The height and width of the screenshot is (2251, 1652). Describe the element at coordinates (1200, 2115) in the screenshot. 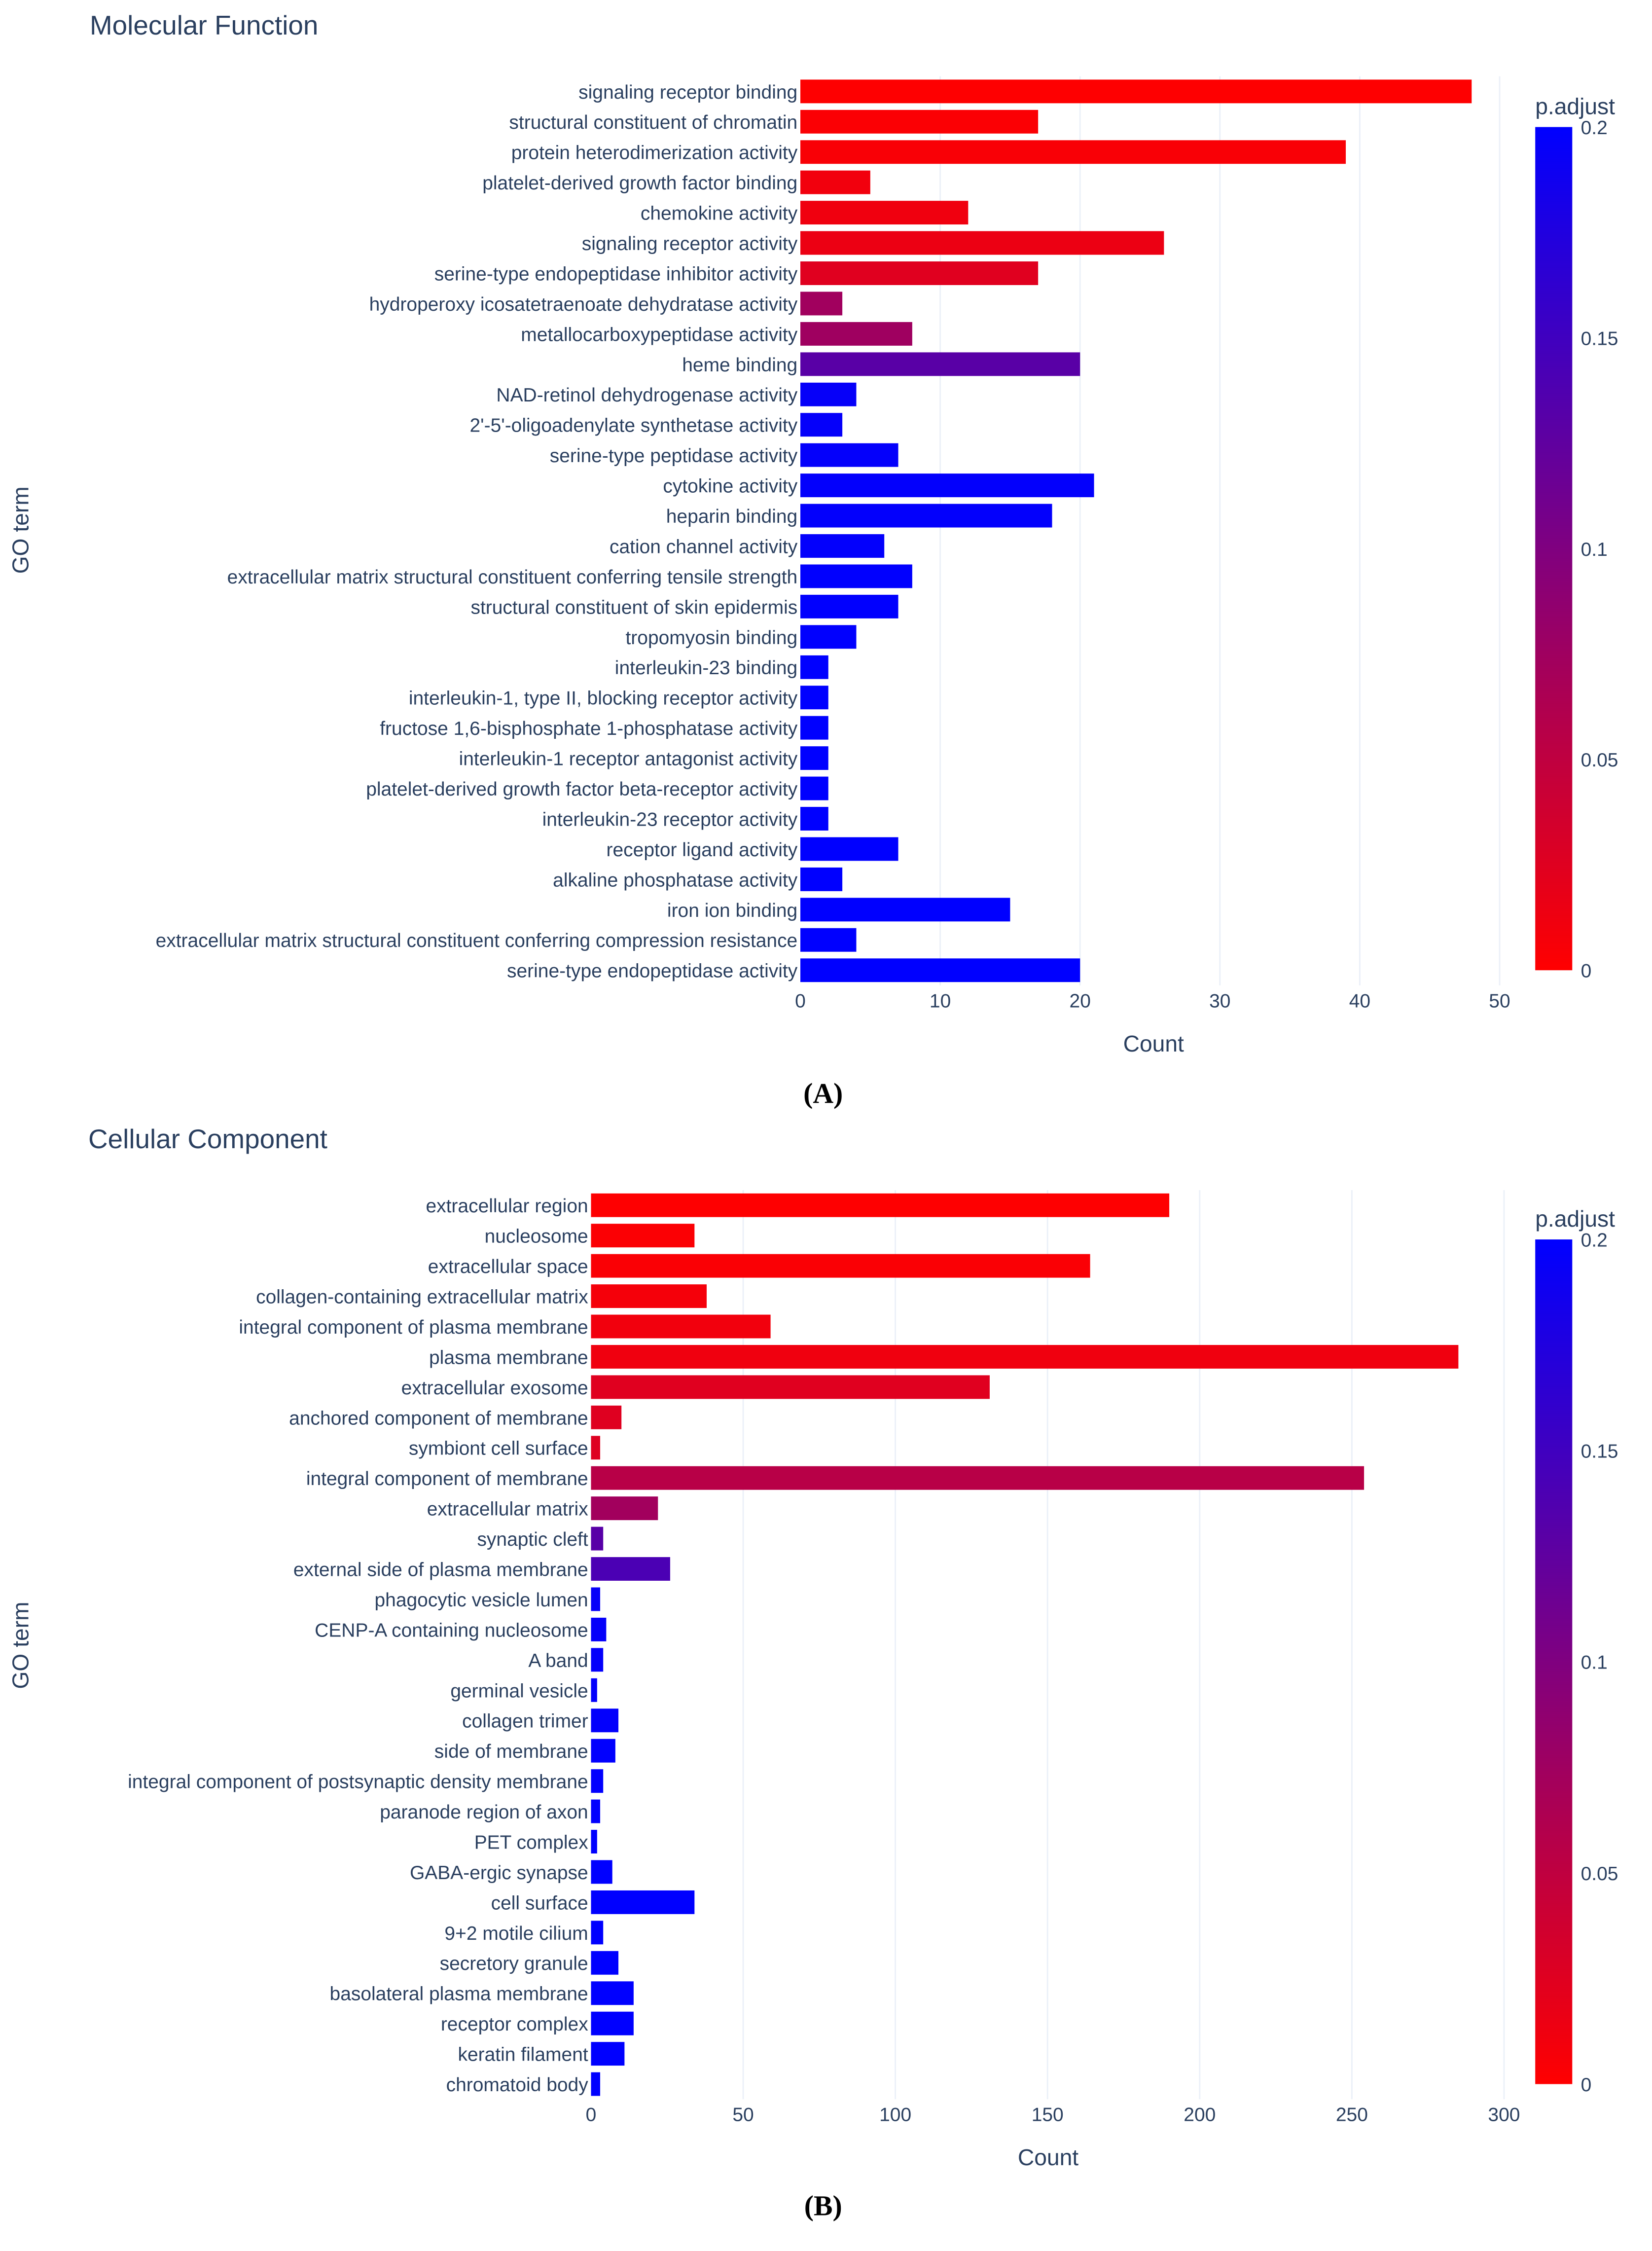

I see `x-tick-label: 200` at that location.